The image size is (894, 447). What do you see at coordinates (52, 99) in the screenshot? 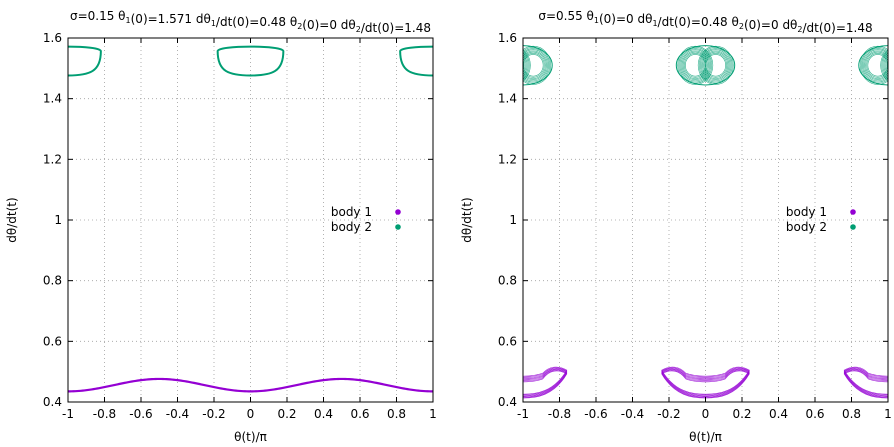
I see `y-tick-label: 1.4` at bounding box center [52, 99].